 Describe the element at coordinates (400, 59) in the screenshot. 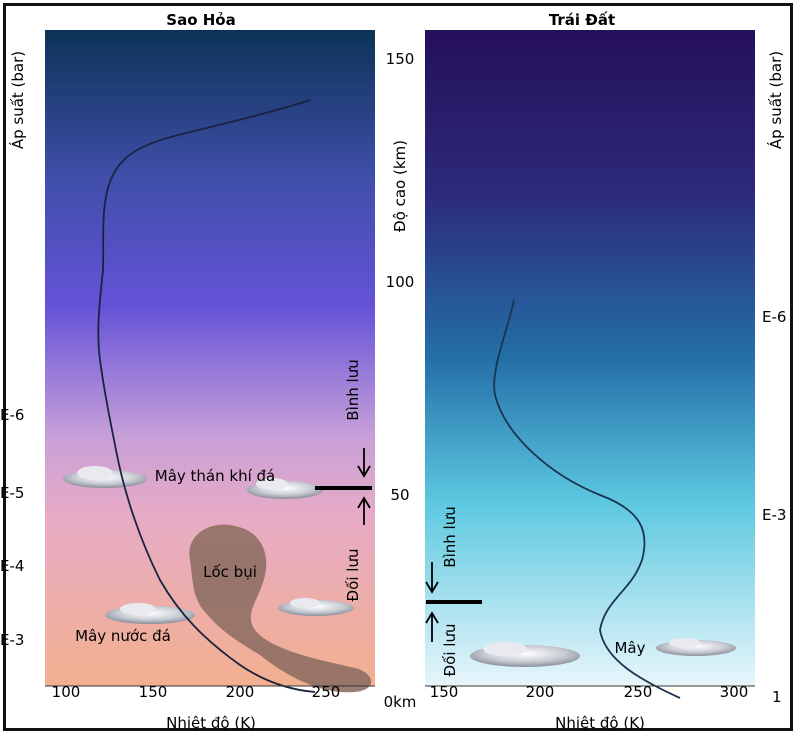

I see `altitude-tick-150: 150` at that location.